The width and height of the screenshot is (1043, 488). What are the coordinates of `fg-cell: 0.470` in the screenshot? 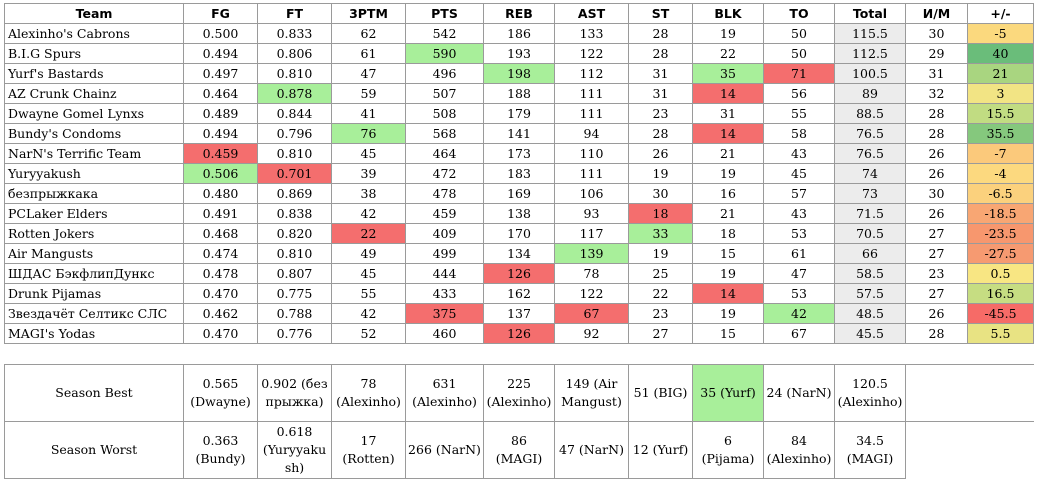 It's located at (220, 333).